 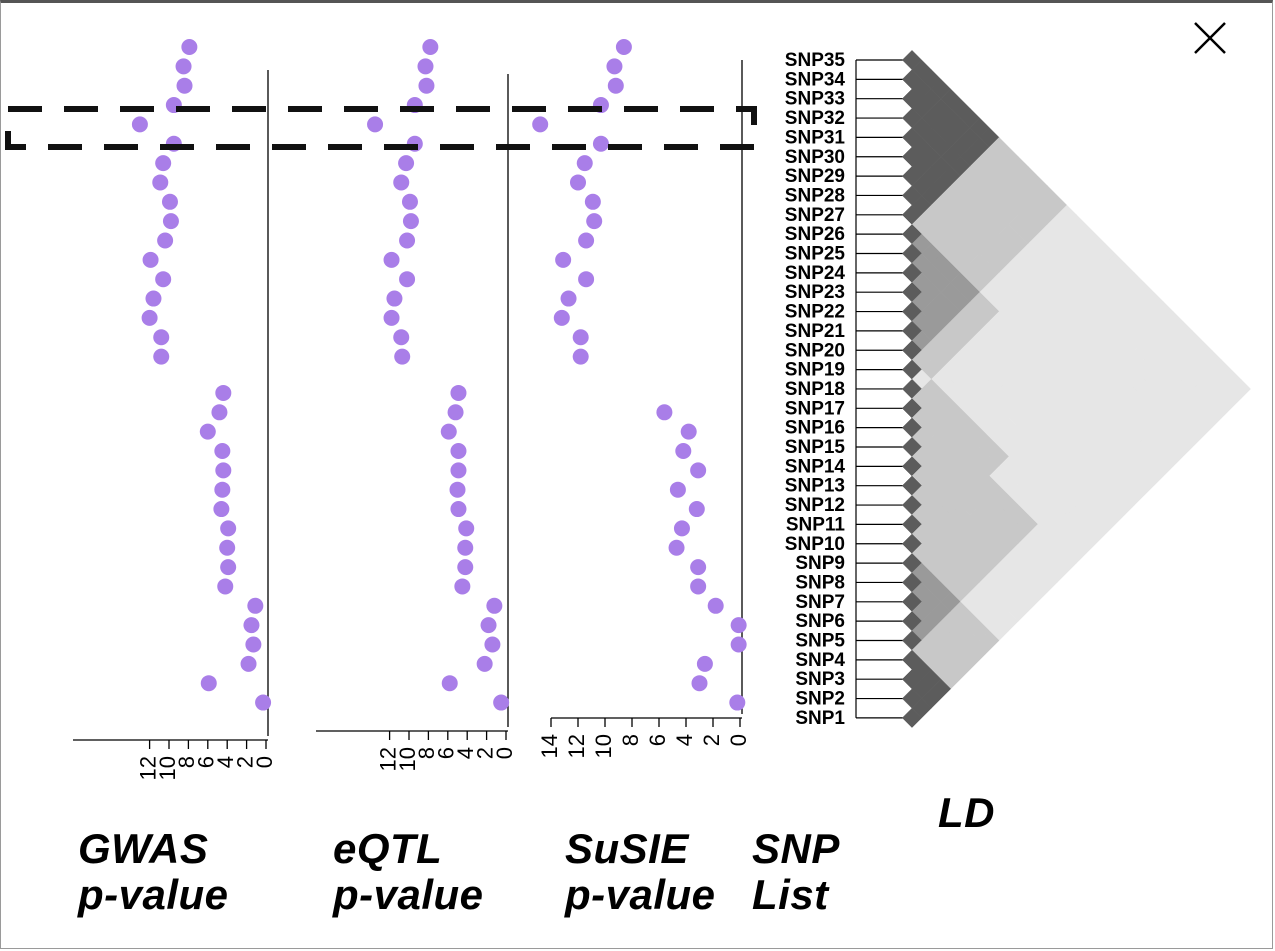 I want to click on susie-point-SNP14, so click(x=698, y=470).